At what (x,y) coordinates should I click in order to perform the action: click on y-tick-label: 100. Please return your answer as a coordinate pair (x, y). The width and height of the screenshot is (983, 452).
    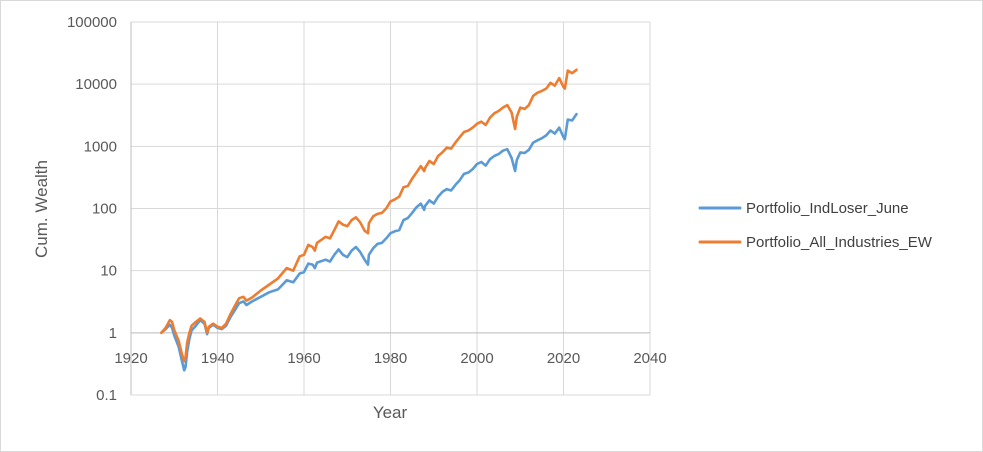
    Looking at the image, I should click on (104, 209).